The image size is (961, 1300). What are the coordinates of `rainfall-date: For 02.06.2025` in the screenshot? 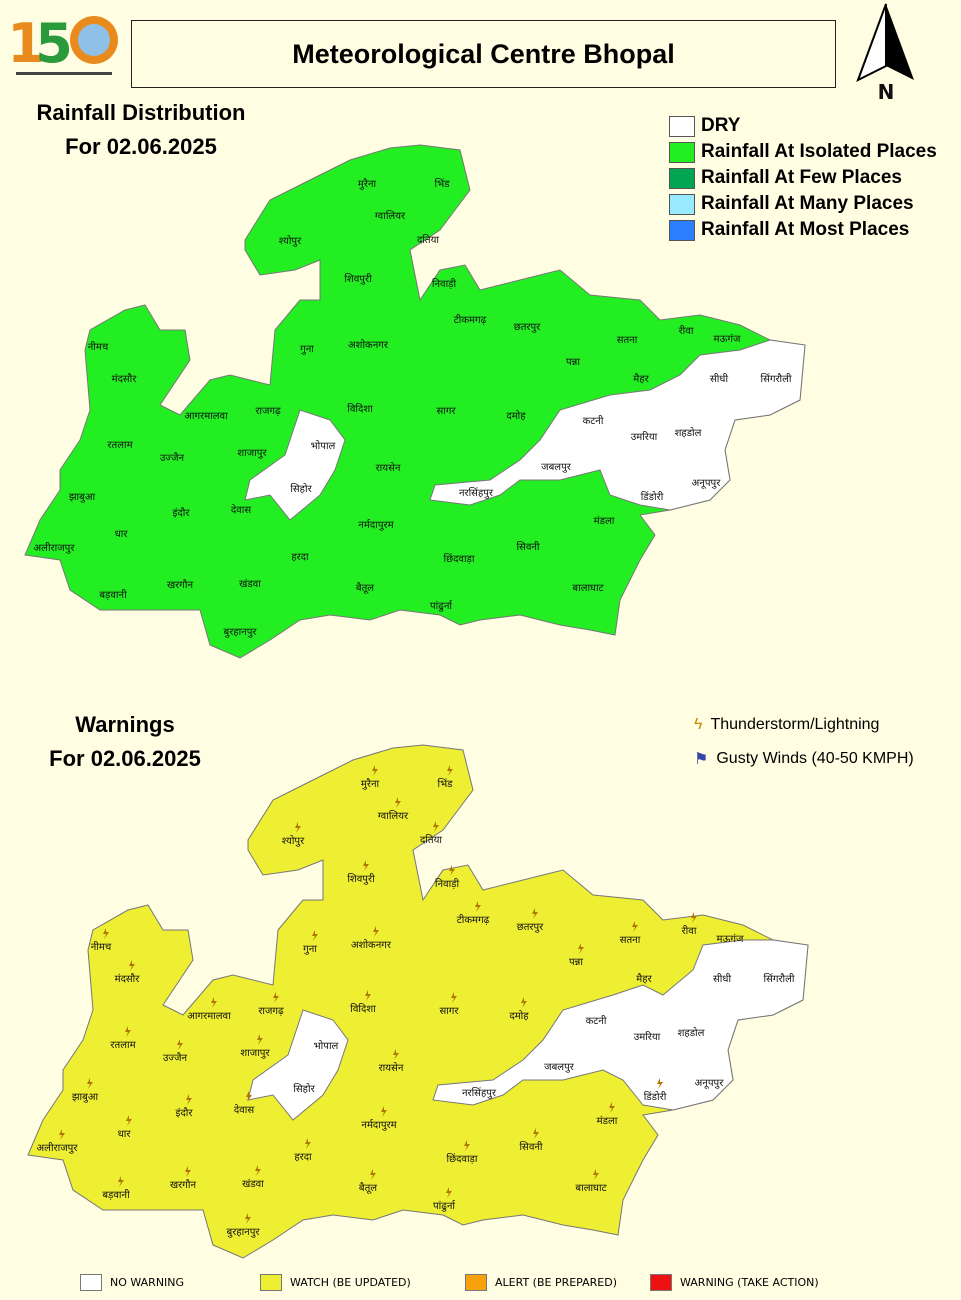 It's located at (141, 146).